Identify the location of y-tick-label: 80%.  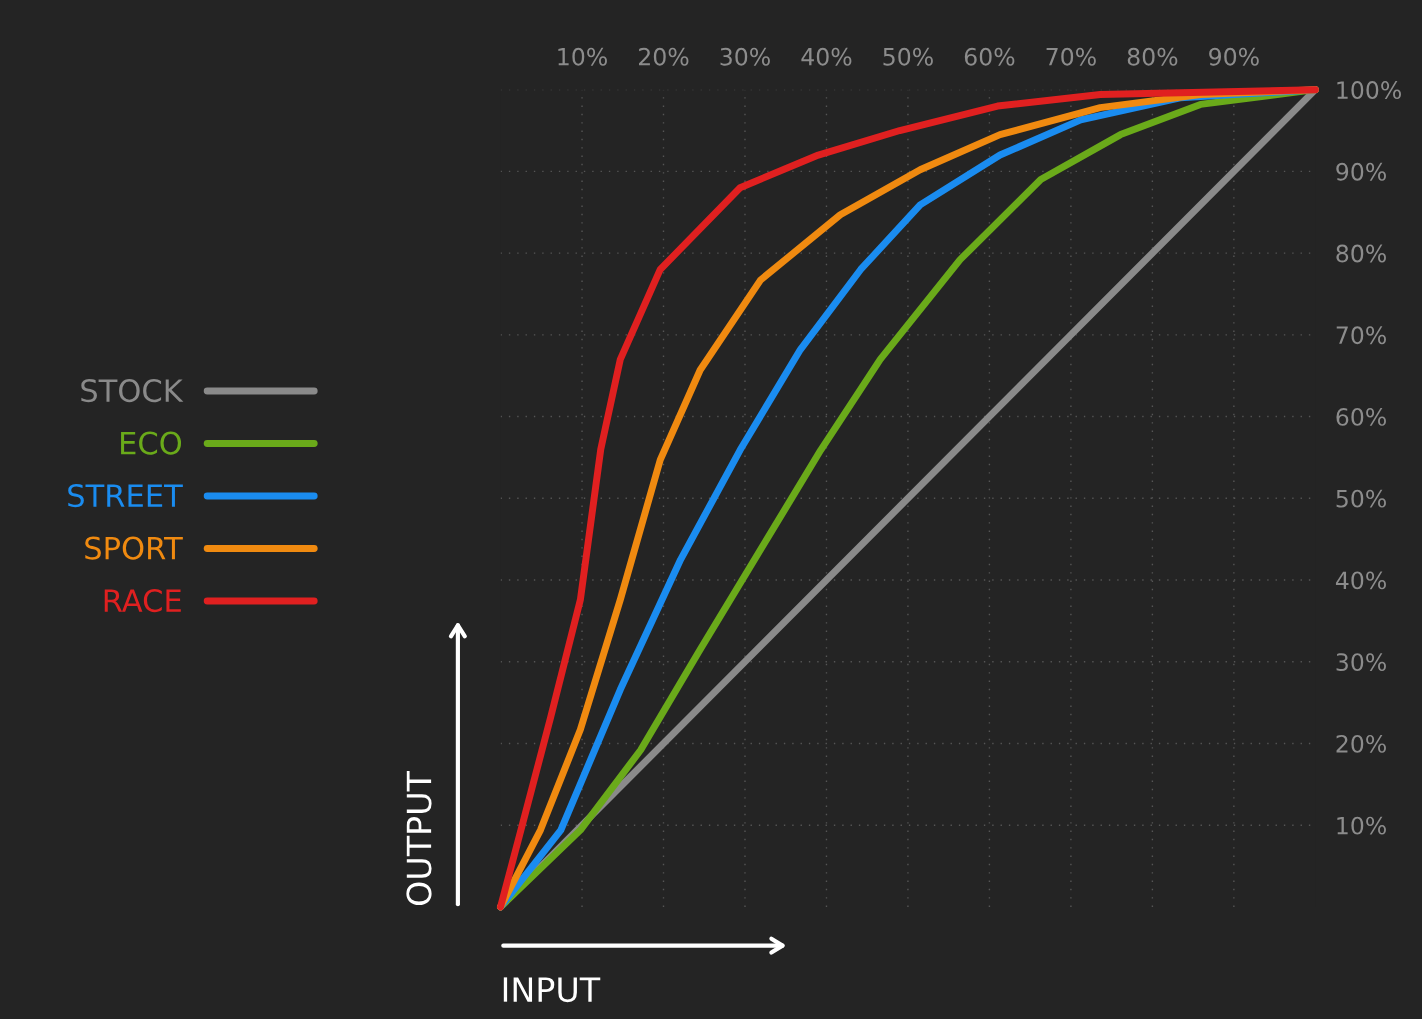
(1361, 253).